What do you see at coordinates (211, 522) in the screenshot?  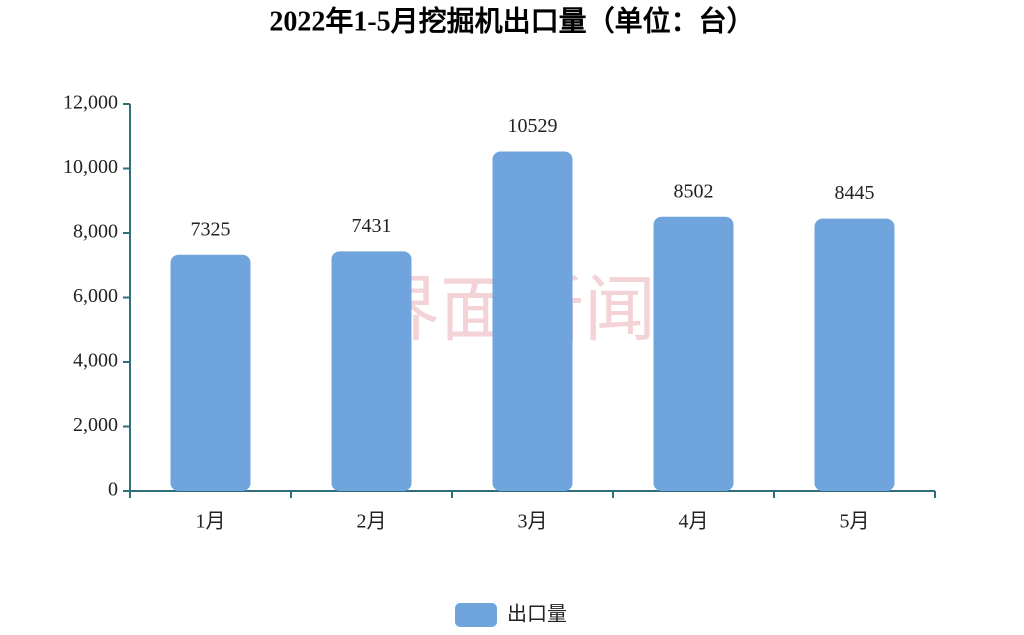 I see `x-tick-label: 1月` at bounding box center [211, 522].